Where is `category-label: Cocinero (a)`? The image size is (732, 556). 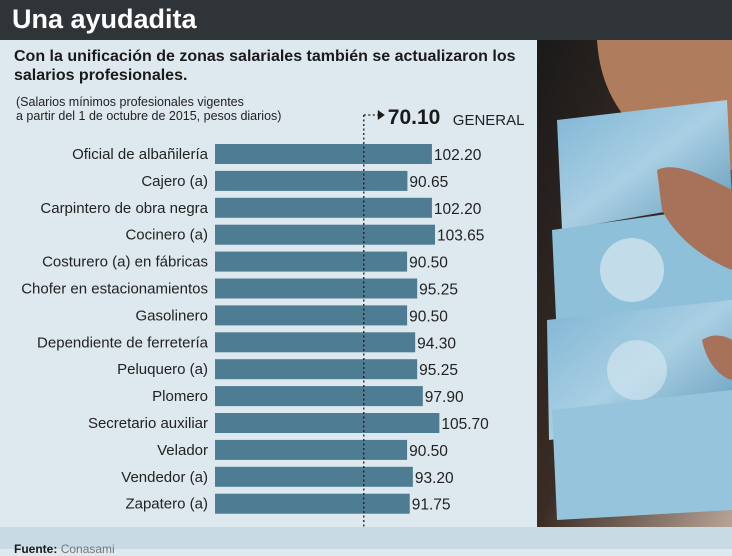
category-label: Cocinero (a) is located at coordinates (166, 235).